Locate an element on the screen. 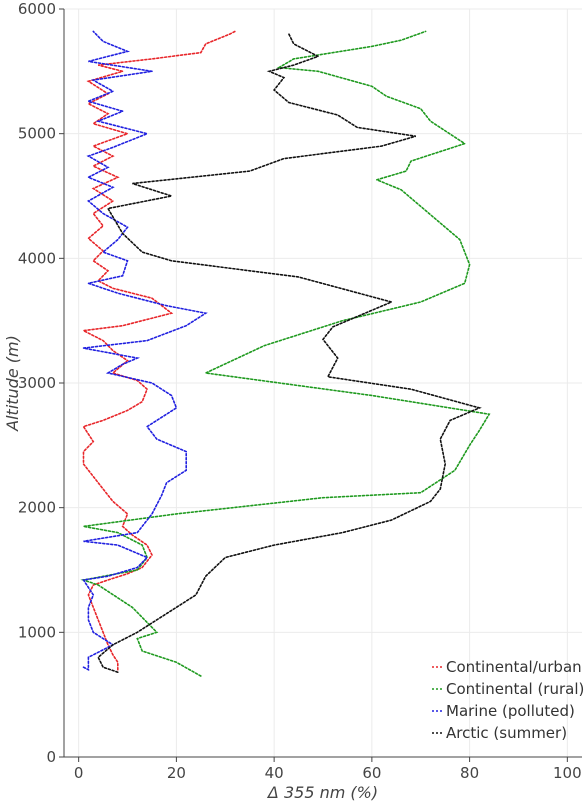 This screenshot has width=588, height=807. legend-entry: Continental/urban is located at coordinates (514, 667).